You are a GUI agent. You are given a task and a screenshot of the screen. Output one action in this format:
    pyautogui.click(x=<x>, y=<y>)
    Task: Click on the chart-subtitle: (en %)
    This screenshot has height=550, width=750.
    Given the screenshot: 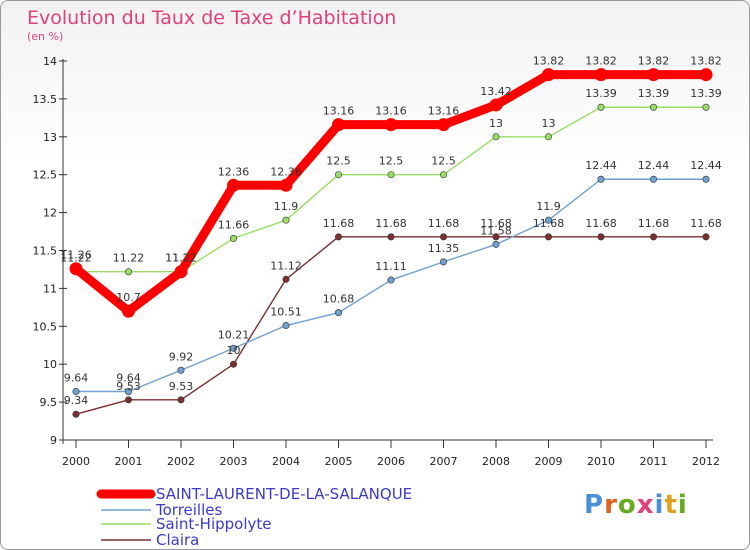 What is the action you would take?
    pyautogui.click(x=45, y=36)
    